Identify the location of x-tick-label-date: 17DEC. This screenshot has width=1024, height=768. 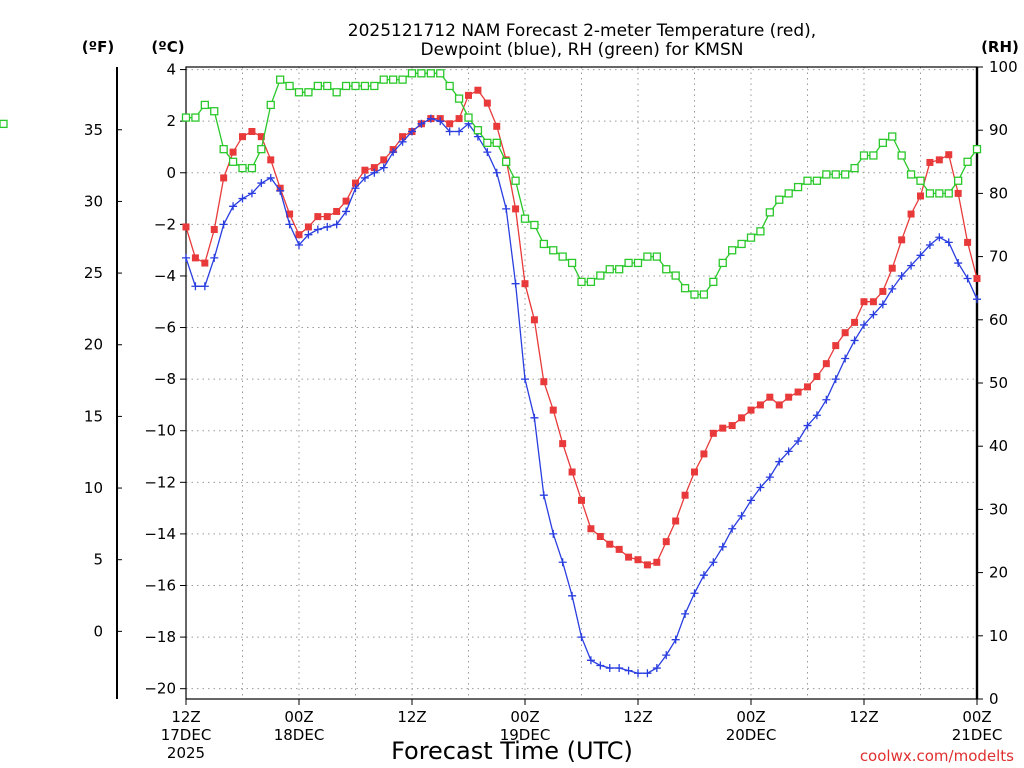
(186, 735).